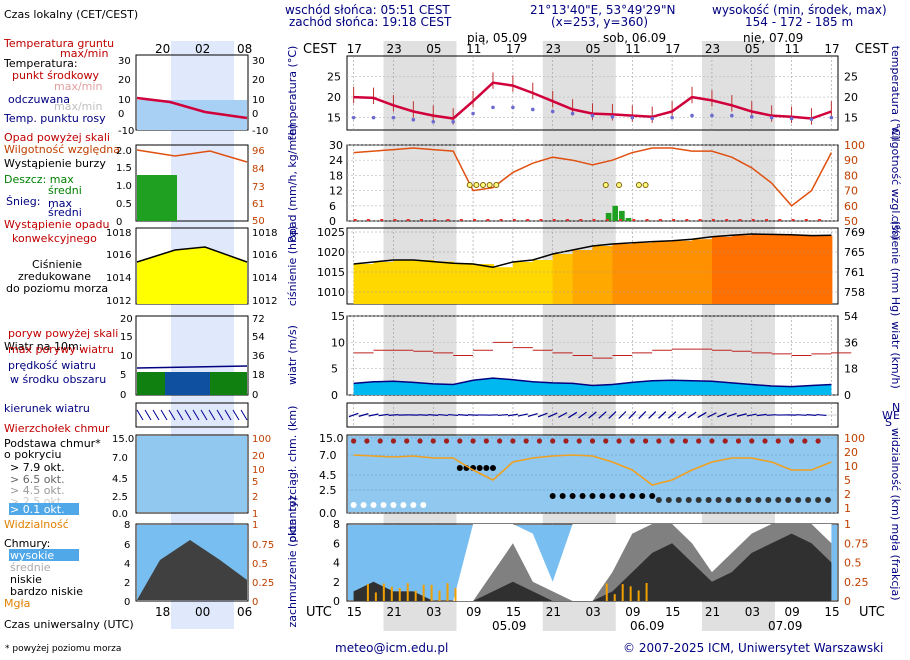 The image size is (910, 660). I want to click on cover-tick-left: 6, so click(336, 543).